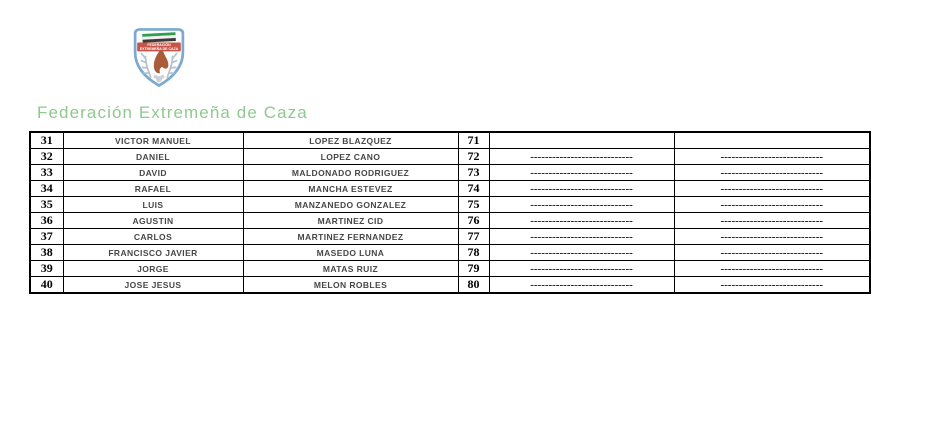  What do you see at coordinates (581, 140) in the screenshot?
I see `cell-placeholder-first-name` at bounding box center [581, 140].